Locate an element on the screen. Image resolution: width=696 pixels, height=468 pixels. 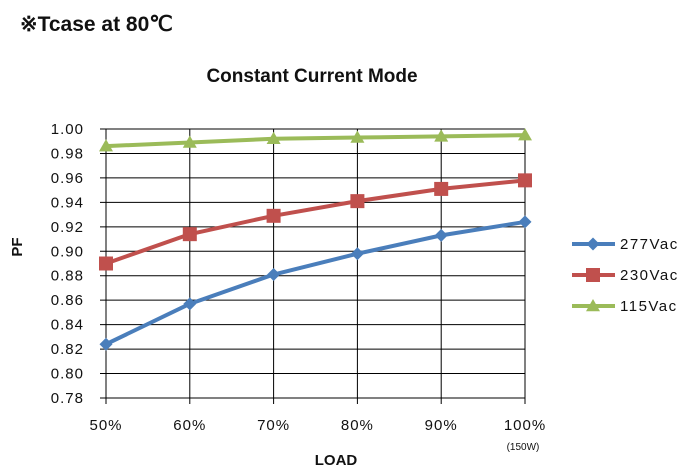
point-230Vac-100% is located at coordinates (525, 180).